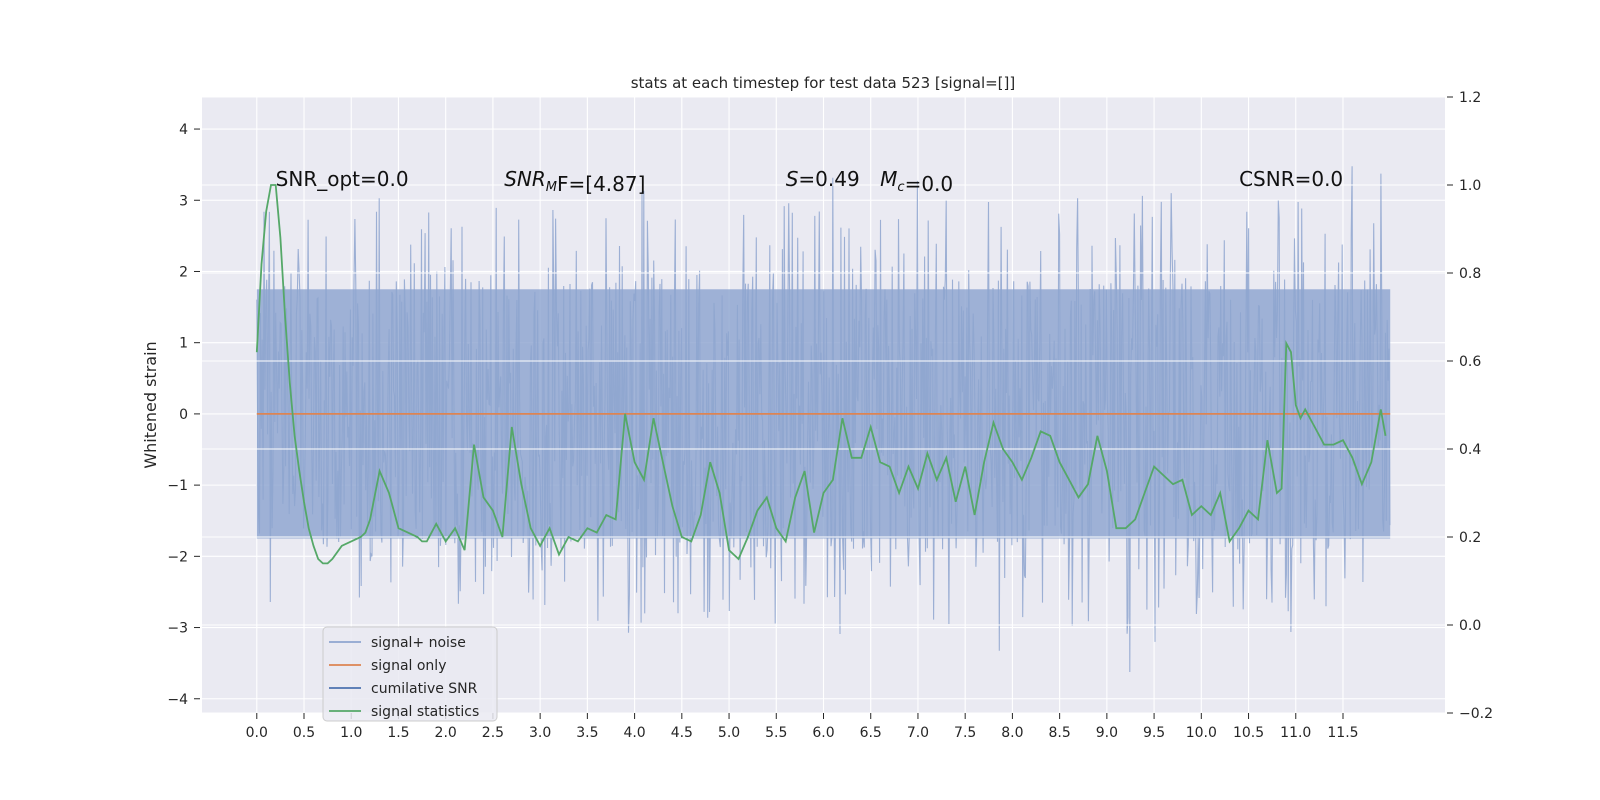 The image size is (1600, 800). What do you see at coordinates (823, 733) in the screenshot?
I see `x-tick-label: 6.0` at bounding box center [823, 733].